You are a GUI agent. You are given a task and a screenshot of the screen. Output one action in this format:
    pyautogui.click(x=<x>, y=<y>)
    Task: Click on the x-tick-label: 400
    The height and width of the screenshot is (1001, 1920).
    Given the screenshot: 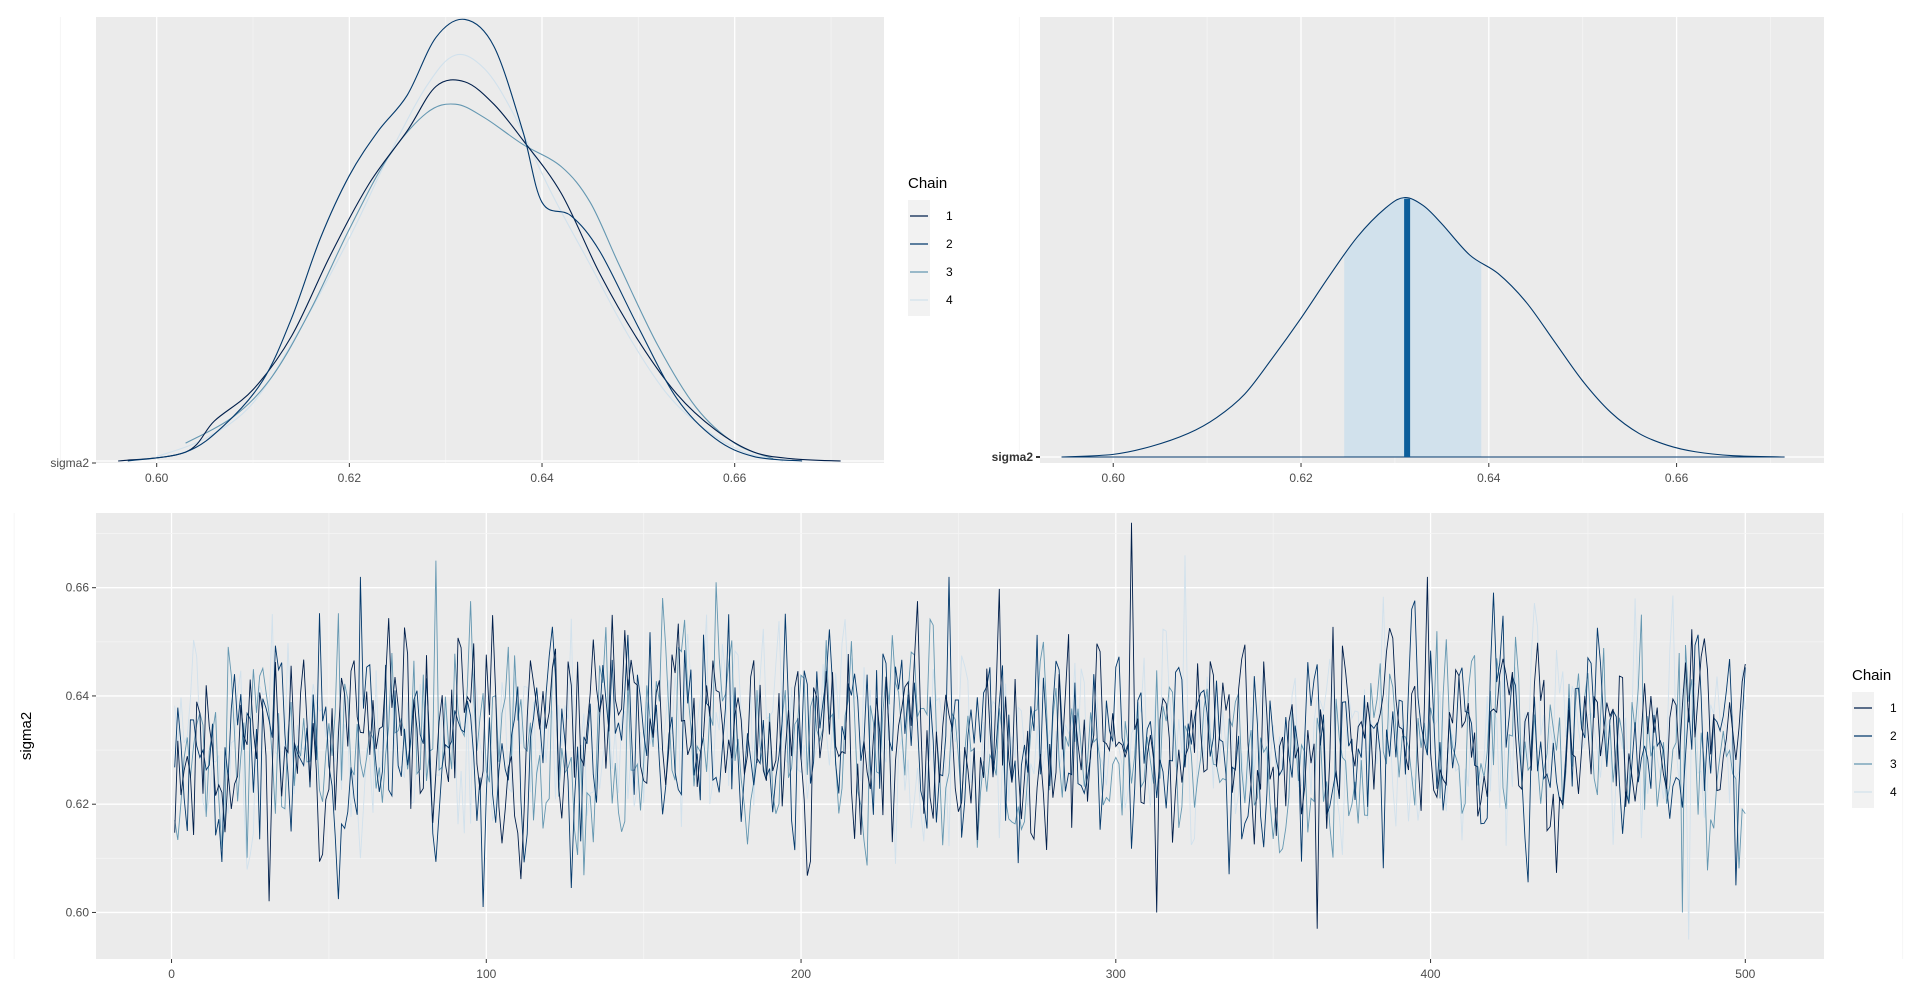 What is the action you would take?
    pyautogui.click(x=1431, y=974)
    